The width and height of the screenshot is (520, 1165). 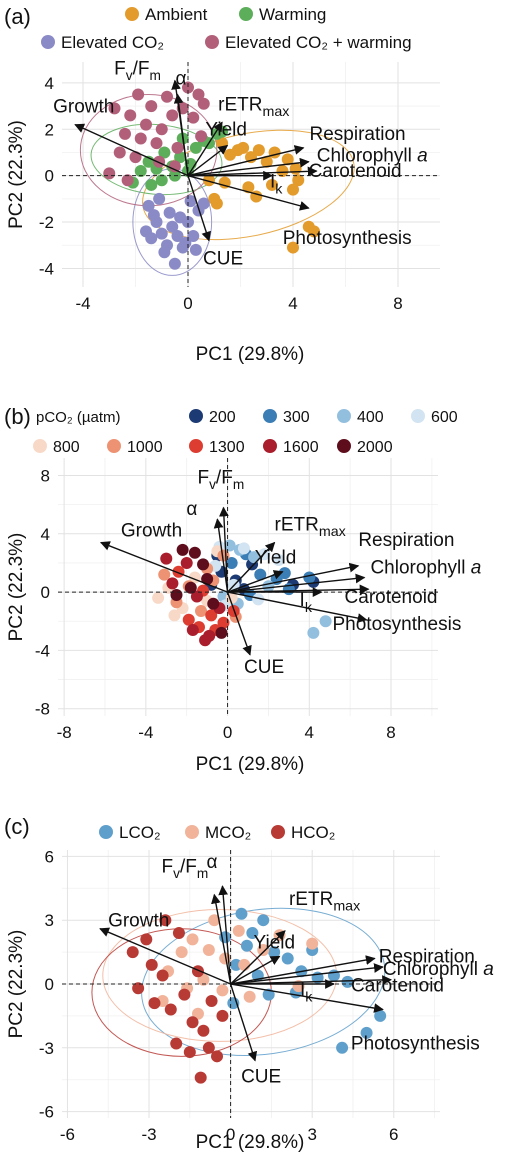 What do you see at coordinates (17, 826) in the screenshot?
I see `panel-label: (c)` at bounding box center [17, 826].